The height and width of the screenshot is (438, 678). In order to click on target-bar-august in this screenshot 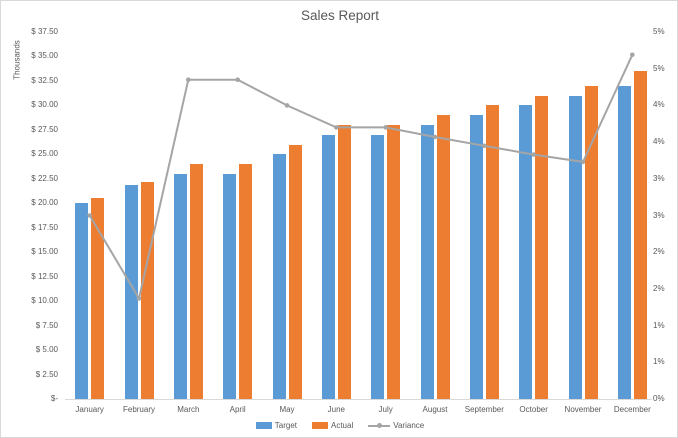, I will do `click(427, 261)`.